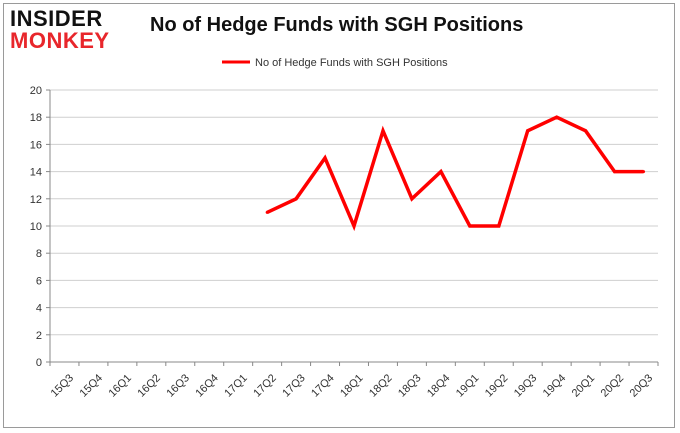  I want to click on x-tick-label: 18Q4, so click(439, 386).